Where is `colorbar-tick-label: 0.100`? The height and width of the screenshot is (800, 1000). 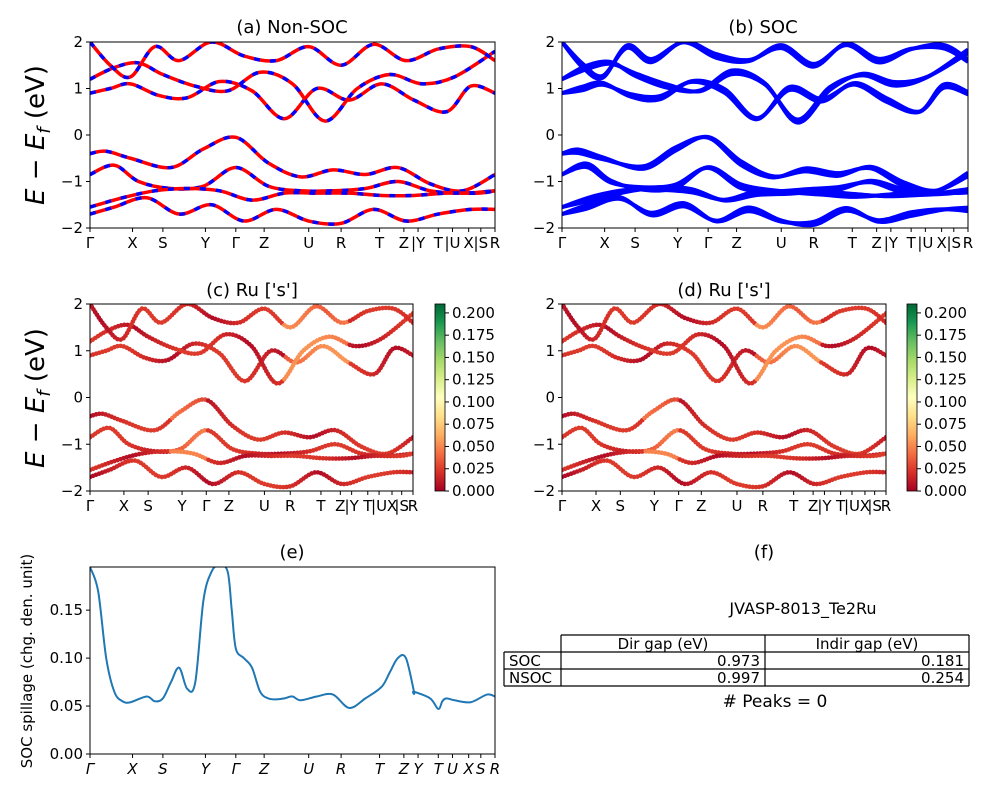 colorbar-tick-label: 0.100 is located at coordinates (945, 402).